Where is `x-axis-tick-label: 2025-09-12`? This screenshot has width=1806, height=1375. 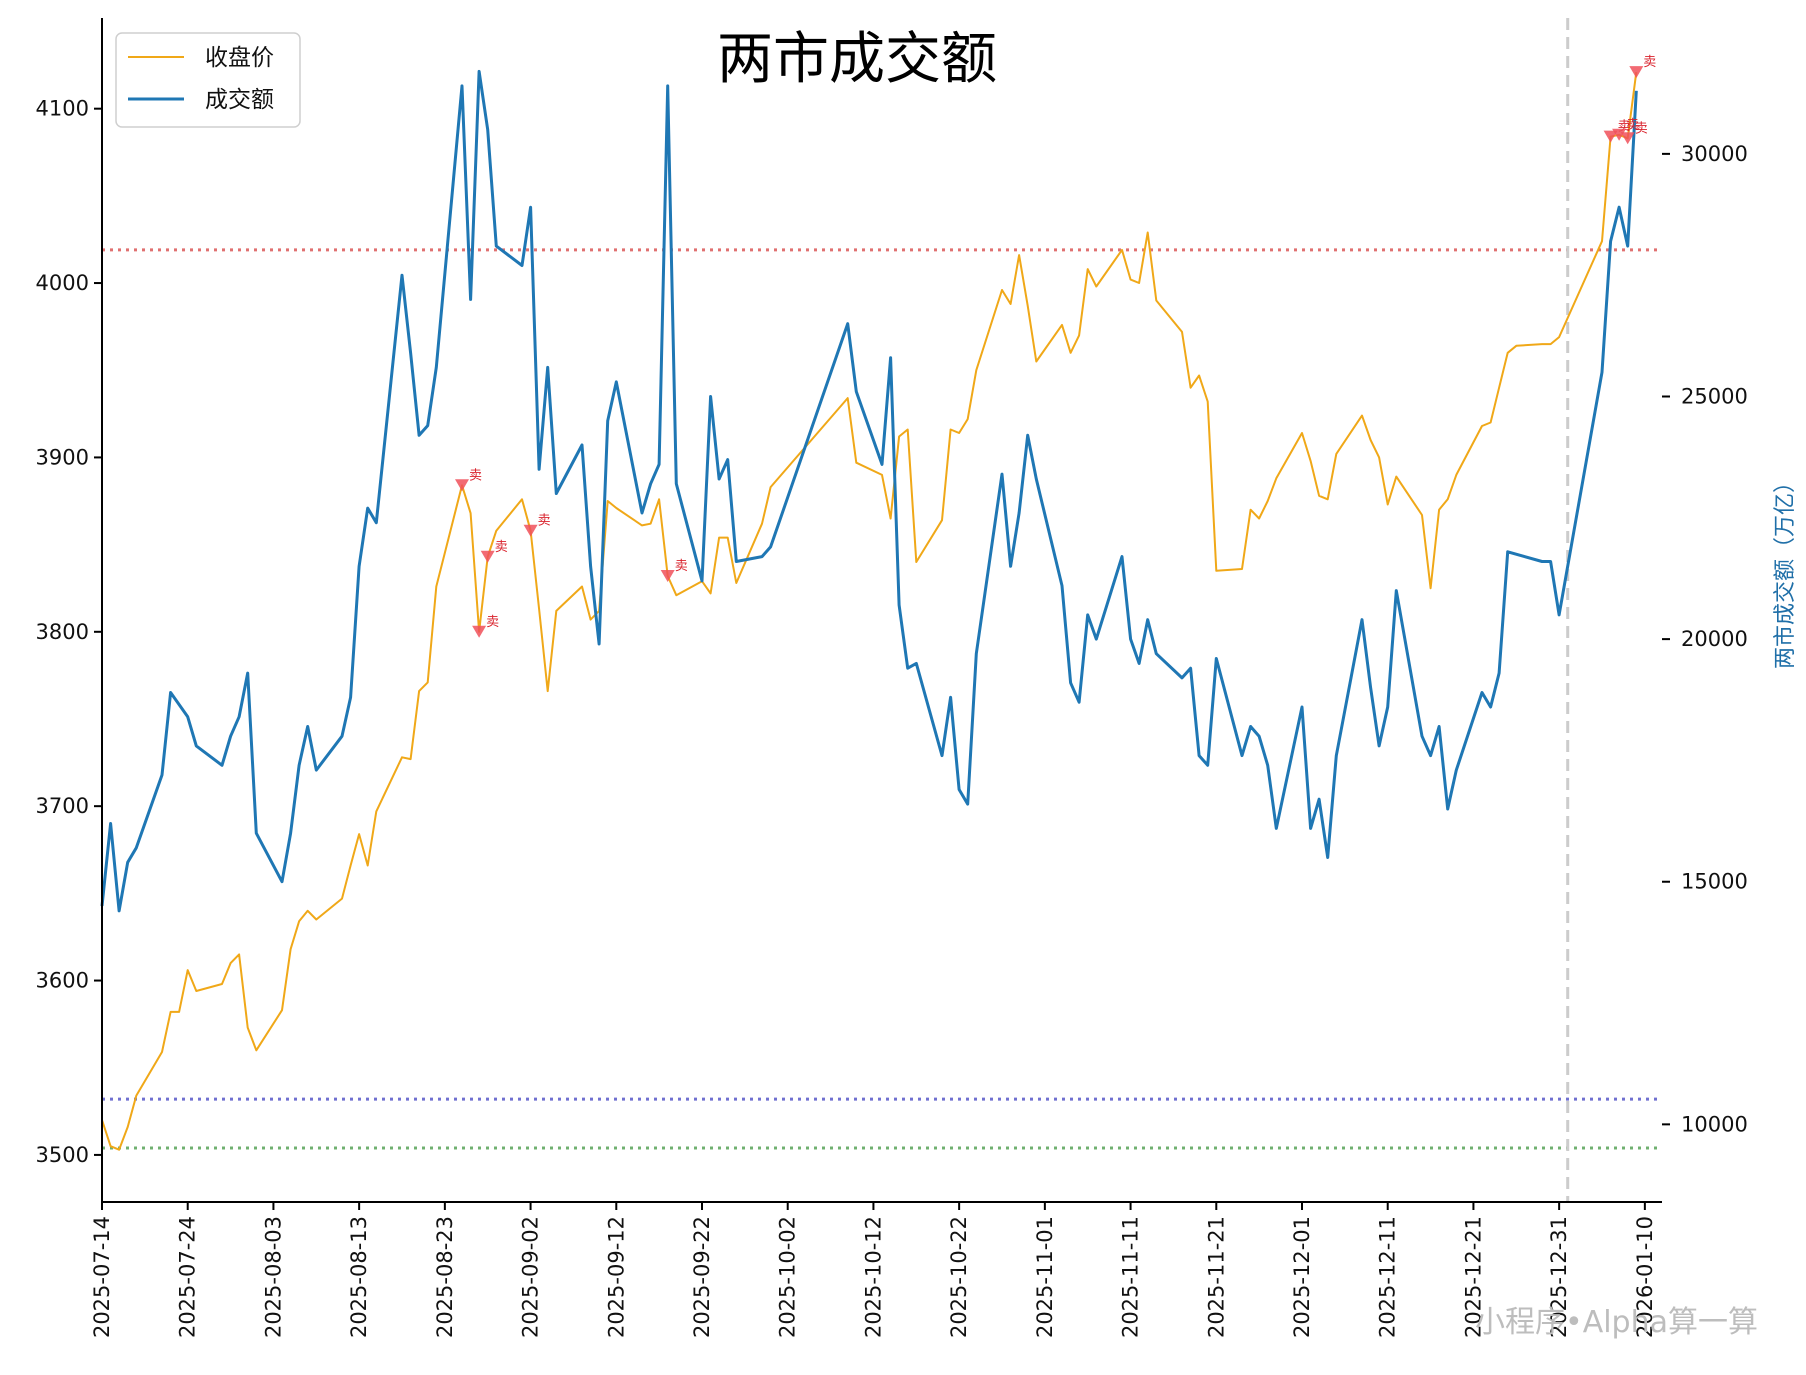 x-axis-tick-label: 2025-09-12 is located at coordinates (616, 1277).